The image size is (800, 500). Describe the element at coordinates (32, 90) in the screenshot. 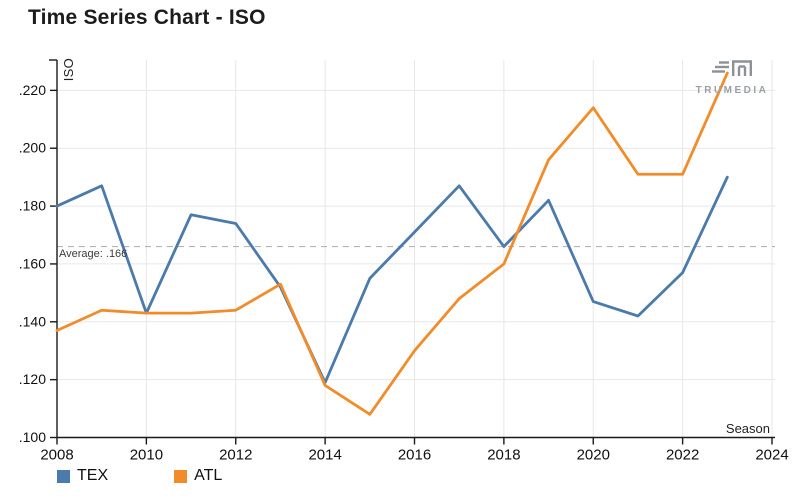

I see `y-tick-label: .220` at that location.